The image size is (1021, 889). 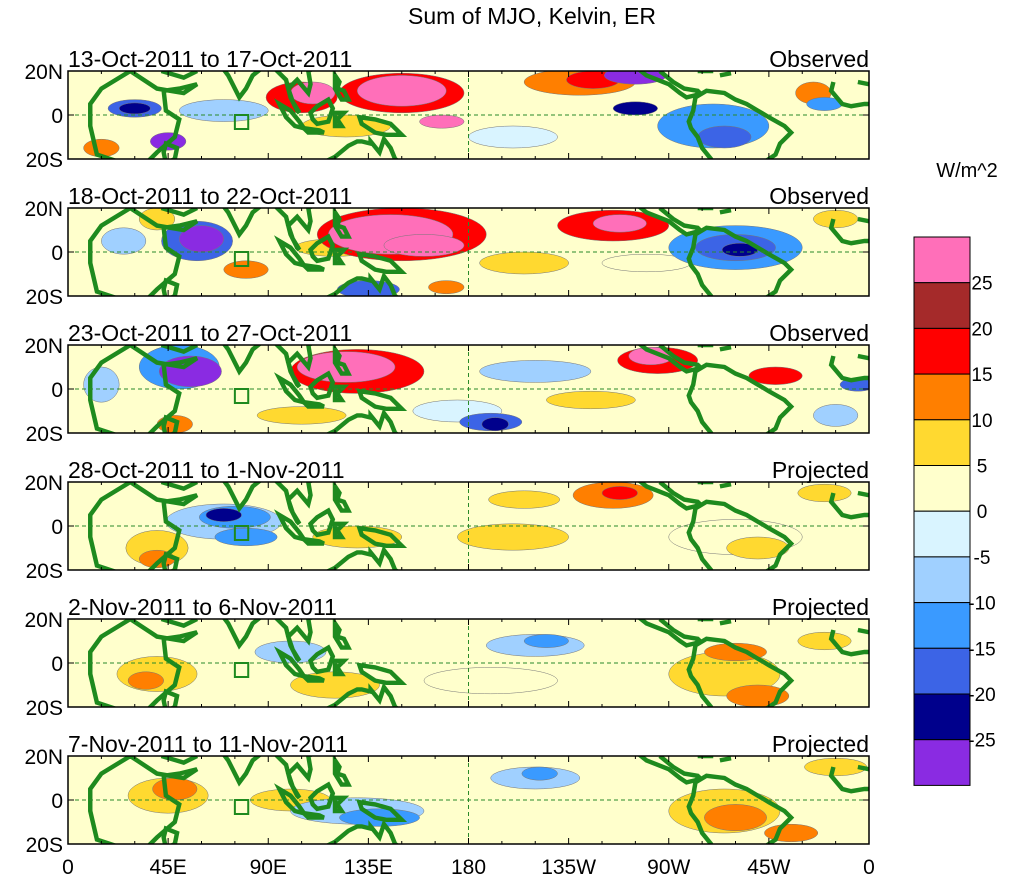 I want to click on colorbar-label: -25, so click(x=981, y=741).